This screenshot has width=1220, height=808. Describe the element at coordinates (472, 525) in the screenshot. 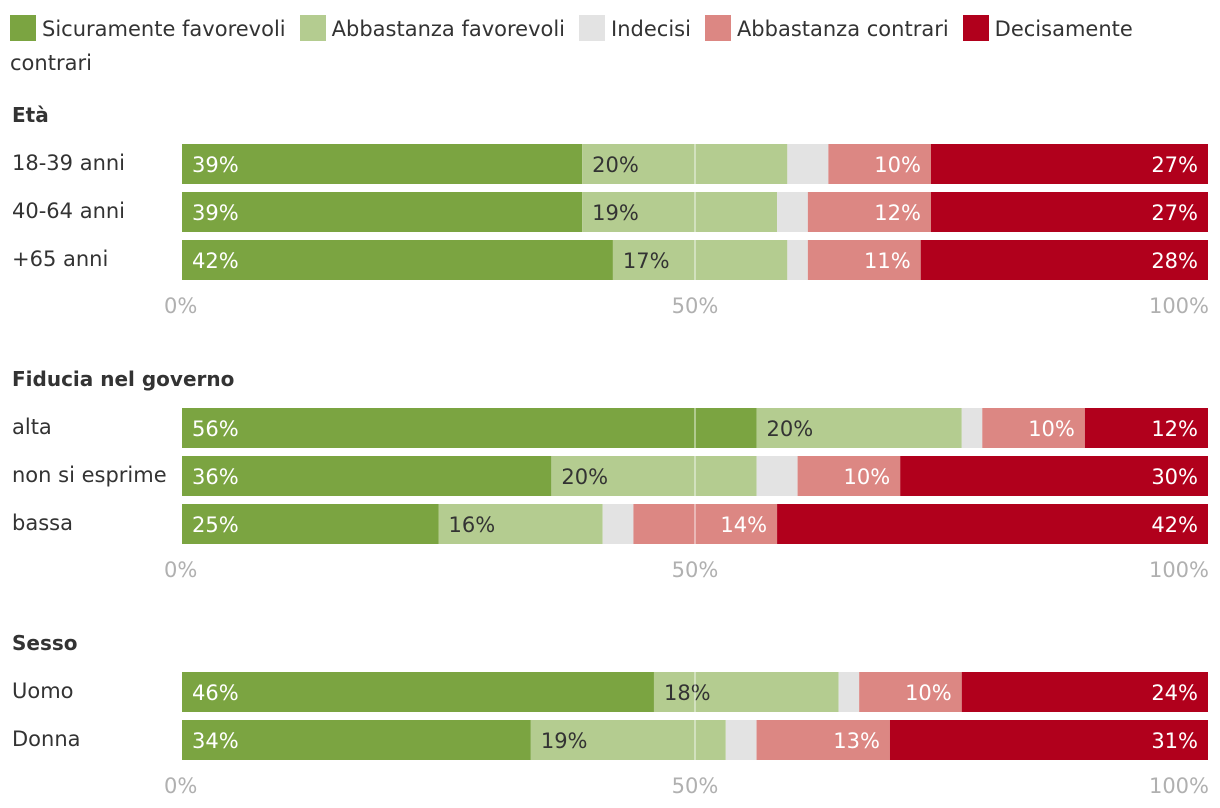

I see `data-label: 16%` at that location.